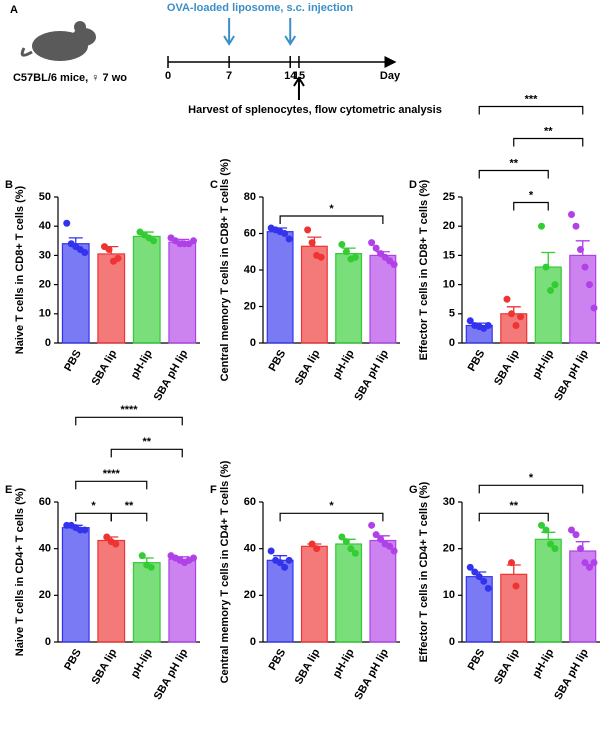 The image size is (614, 736). What do you see at coordinates (390, 76) in the screenshot?
I see `timeline-axis-label: Day` at bounding box center [390, 76].